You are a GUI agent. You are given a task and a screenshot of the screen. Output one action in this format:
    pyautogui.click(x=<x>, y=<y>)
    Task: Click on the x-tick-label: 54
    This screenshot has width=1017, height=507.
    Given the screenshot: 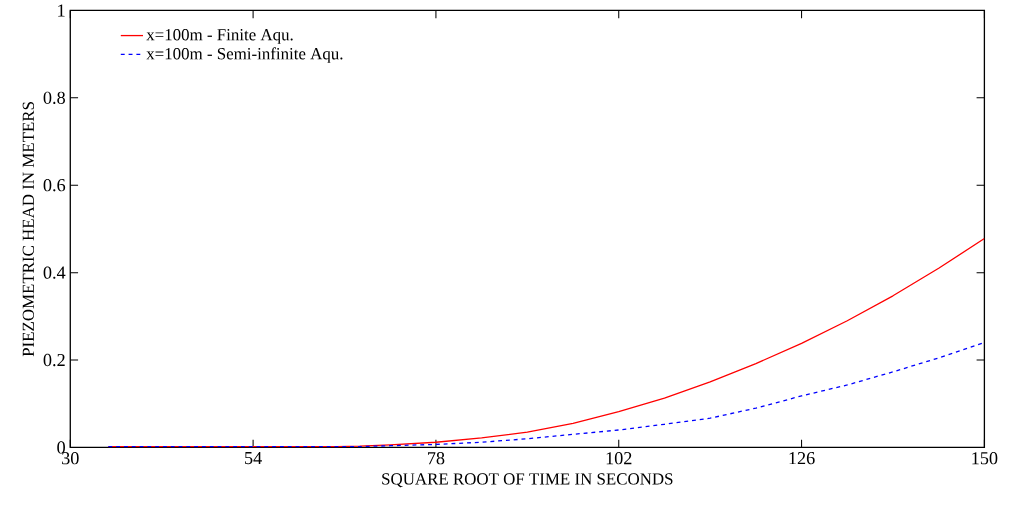 What is the action you would take?
    pyautogui.click(x=253, y=458)
    